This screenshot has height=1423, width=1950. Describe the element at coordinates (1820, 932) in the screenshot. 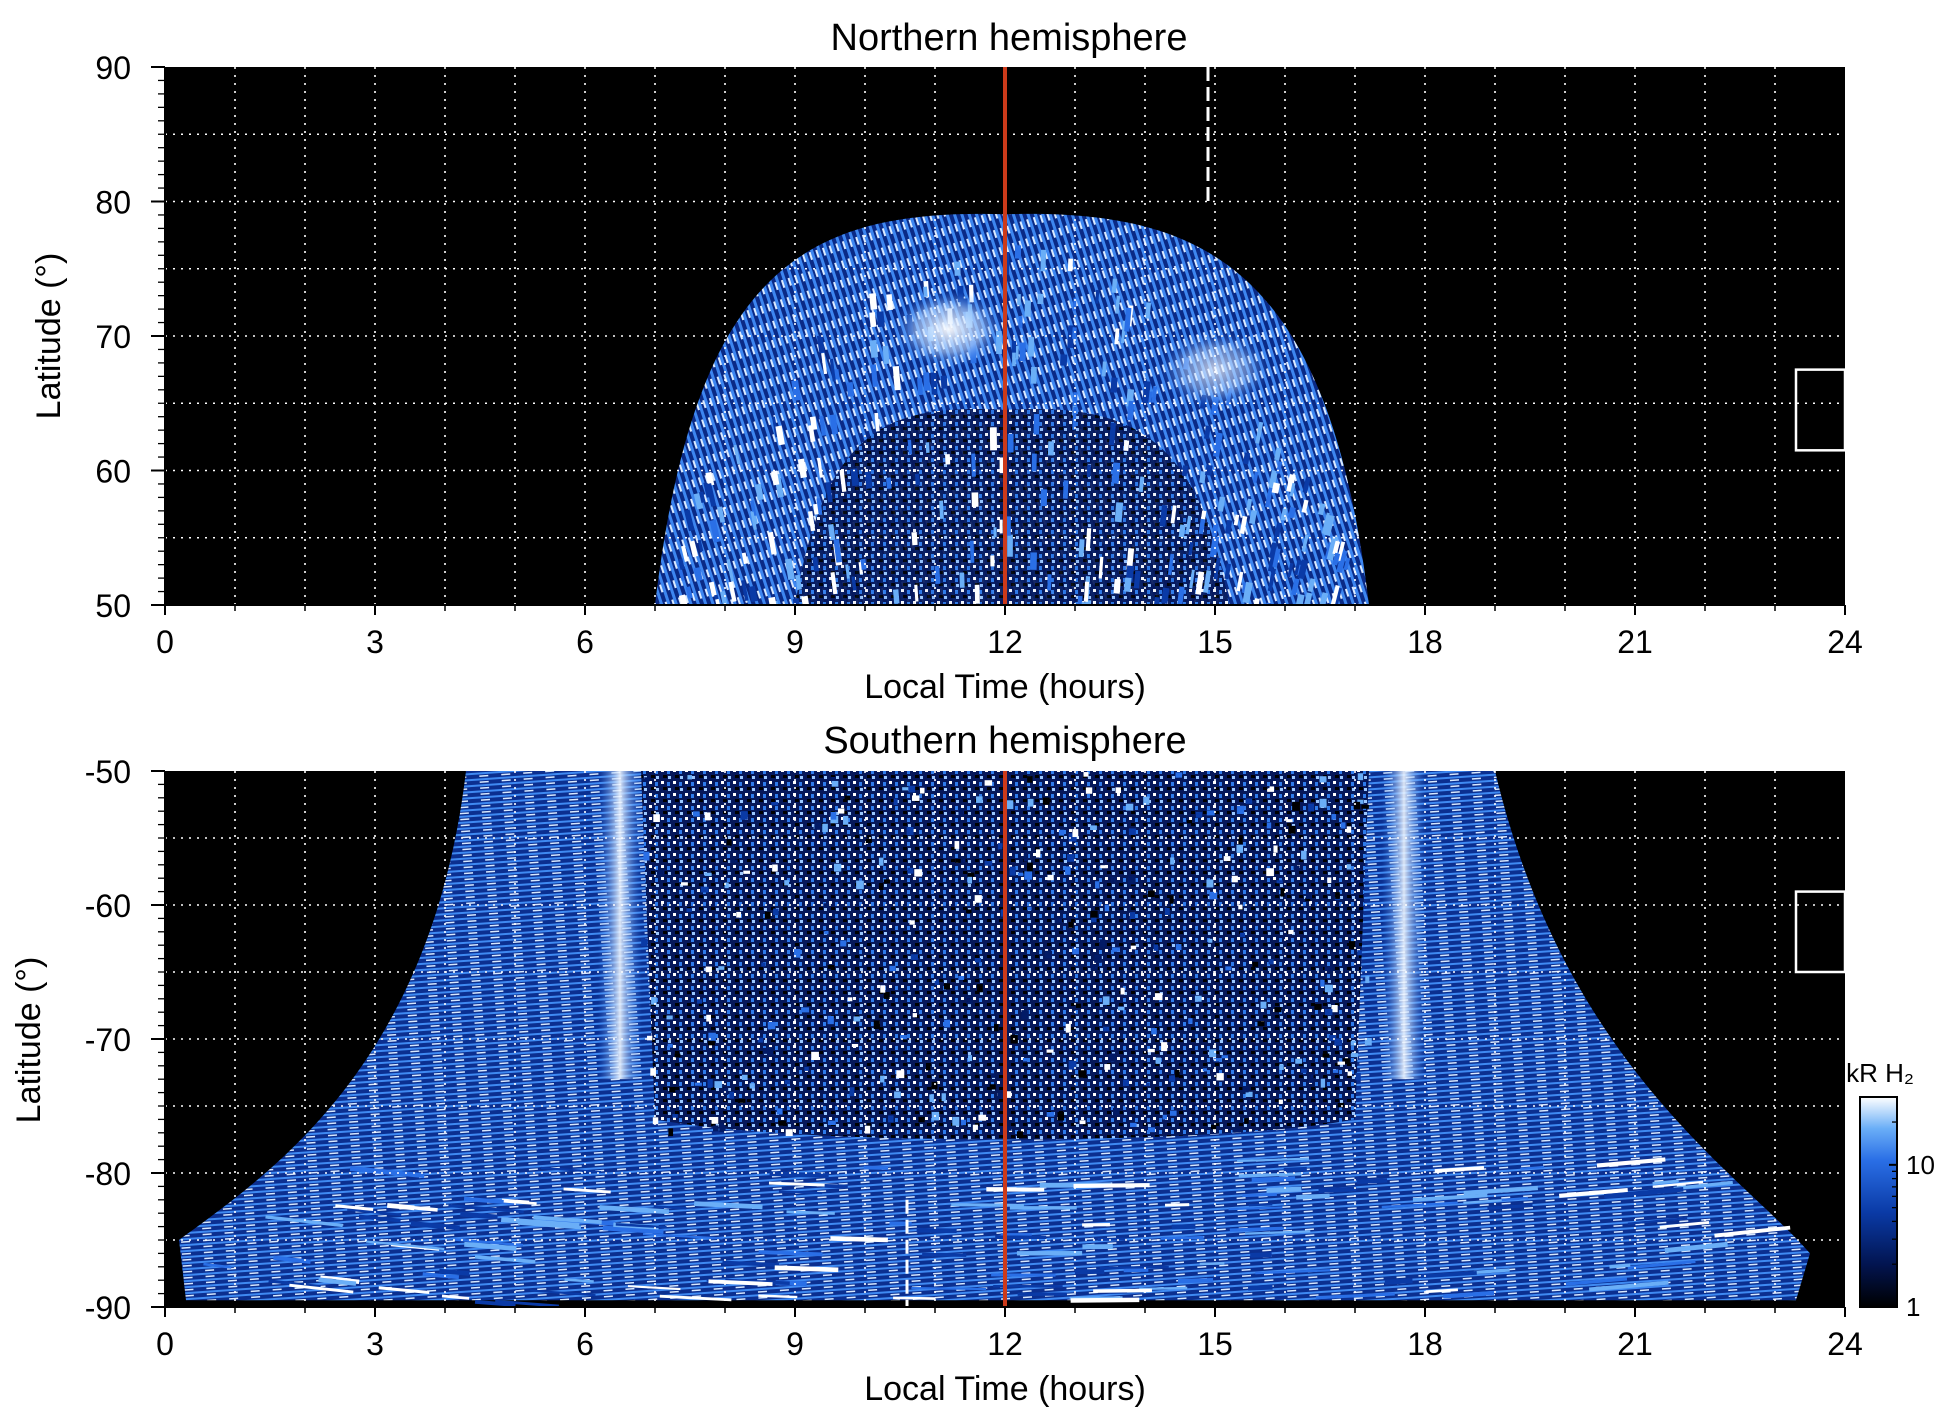

I see `inset-box` at that location.